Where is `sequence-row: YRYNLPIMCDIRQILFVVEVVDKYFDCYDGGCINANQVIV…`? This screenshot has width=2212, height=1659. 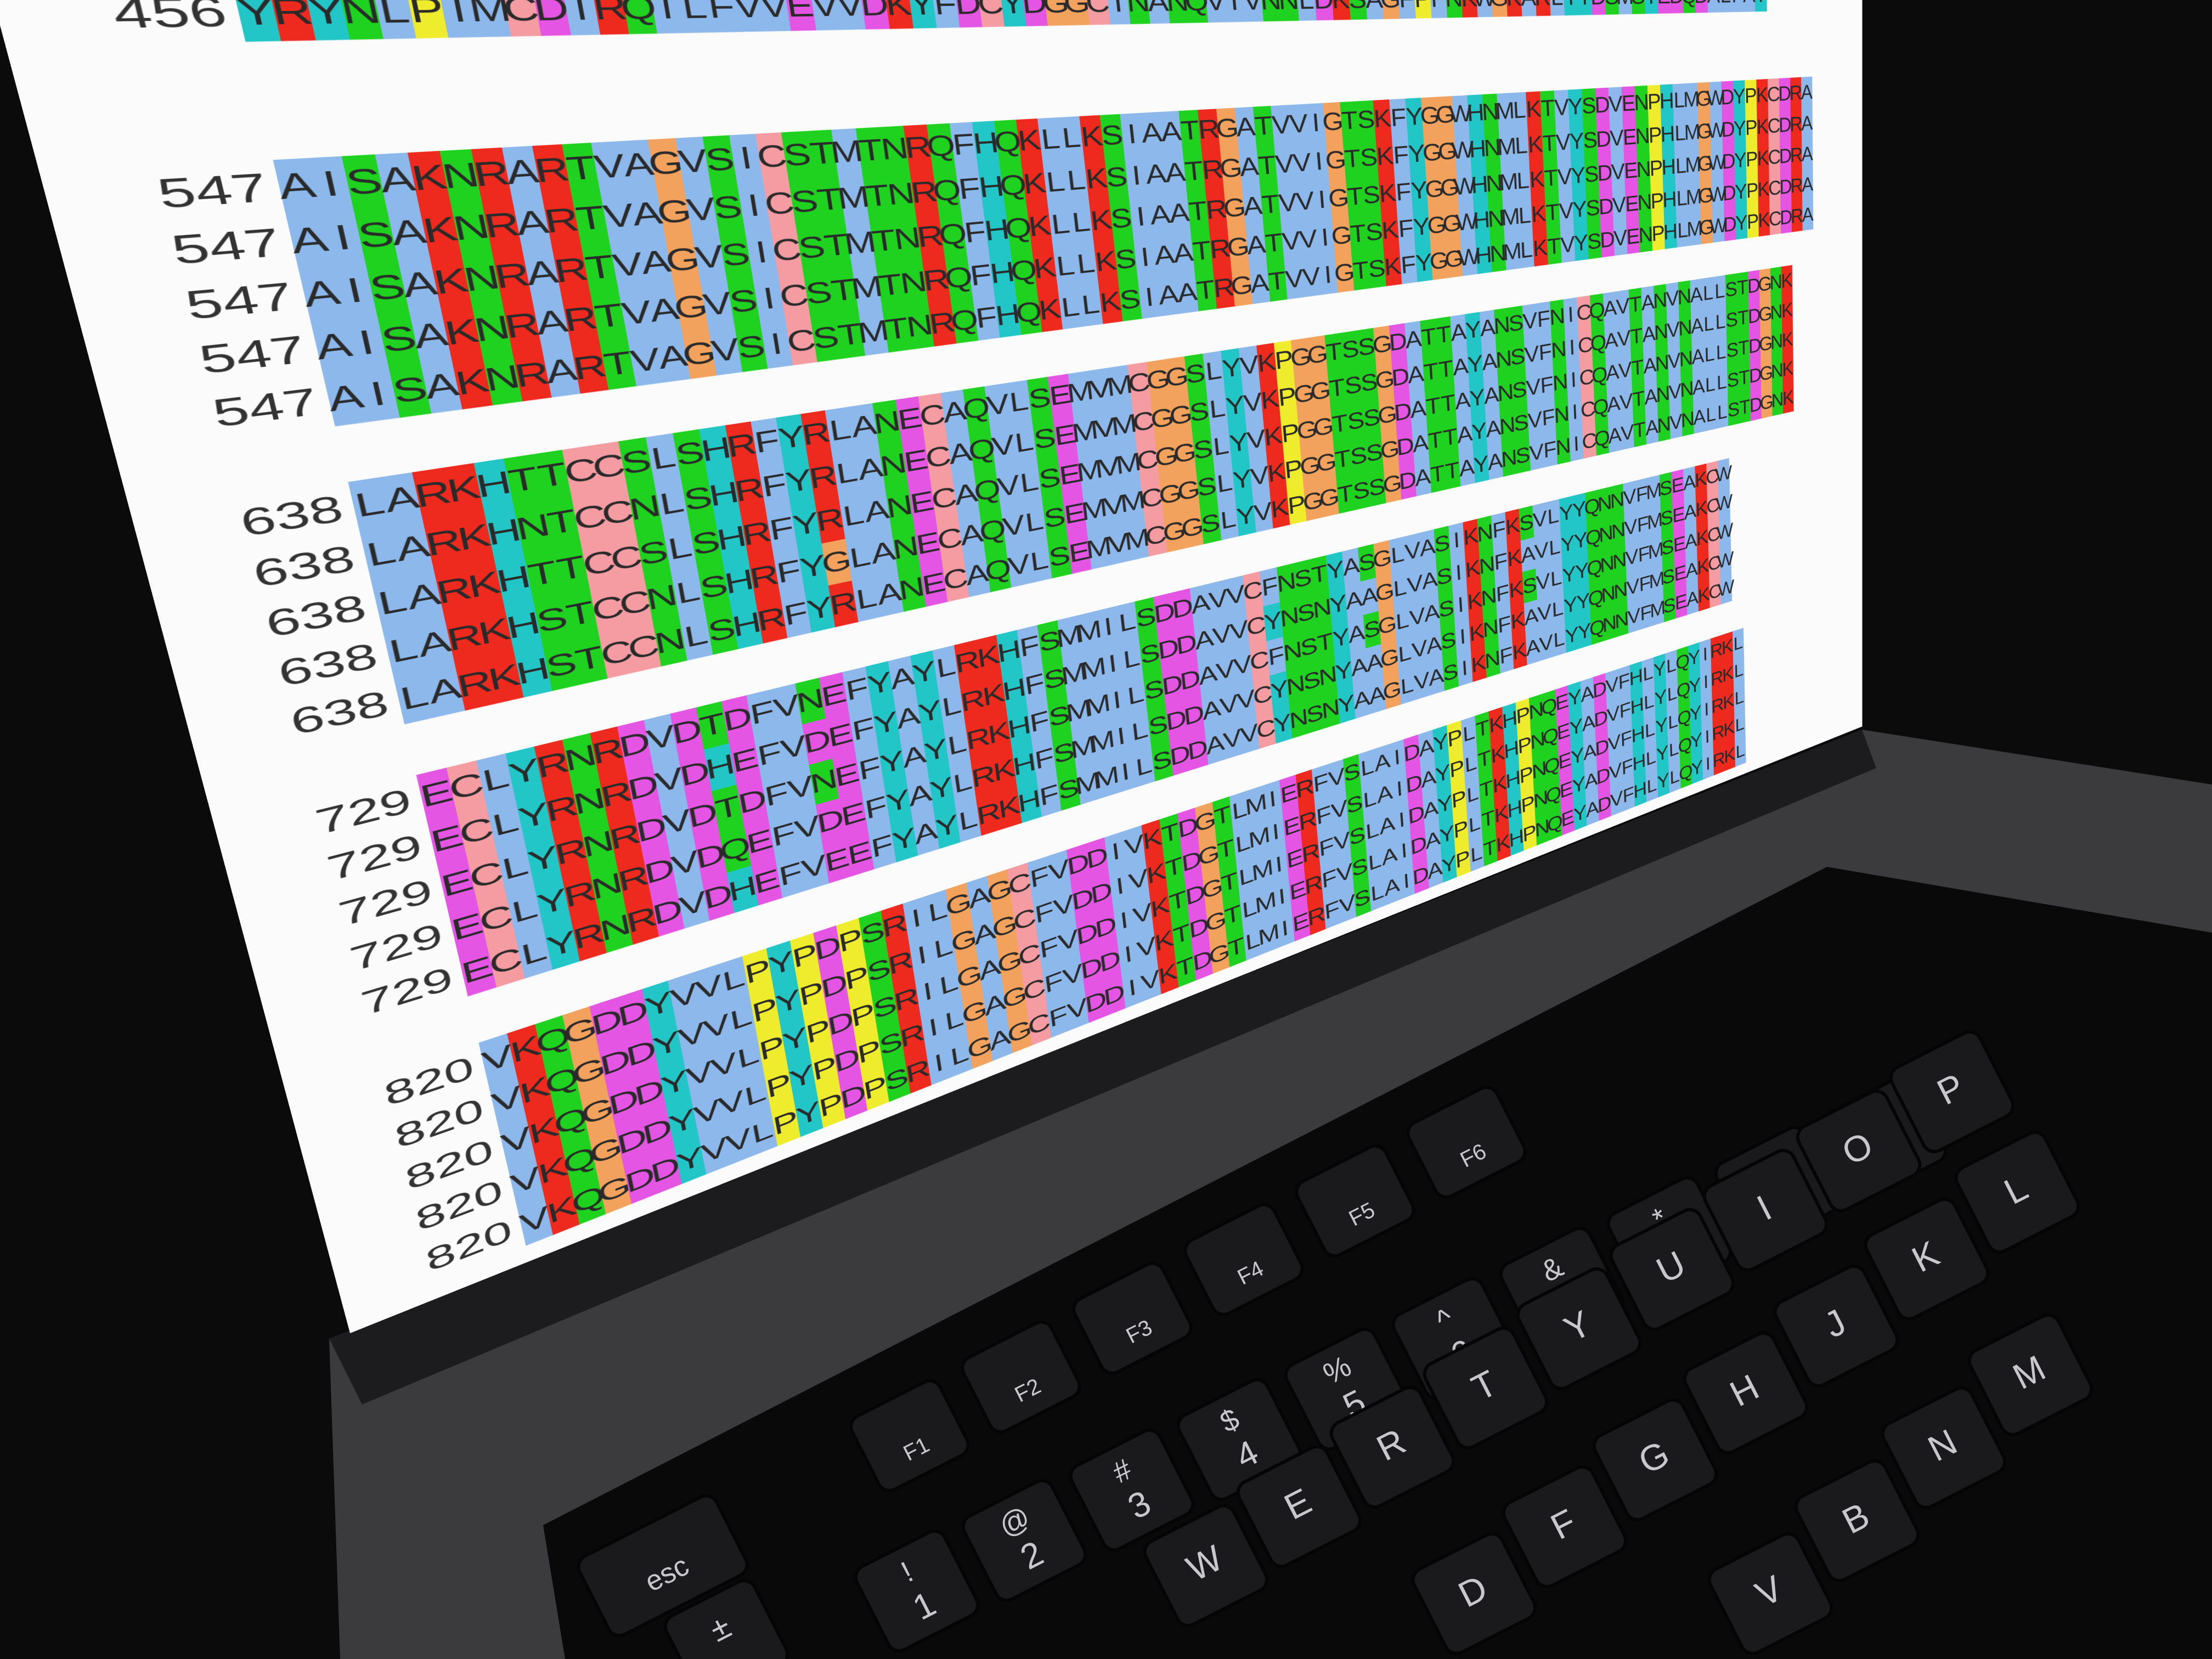 sequence-row: YRYNLPIMCDIRQILFVVEVVDKYFDCYDGGCINANQVIV… is located at coordinates (1000, 16).